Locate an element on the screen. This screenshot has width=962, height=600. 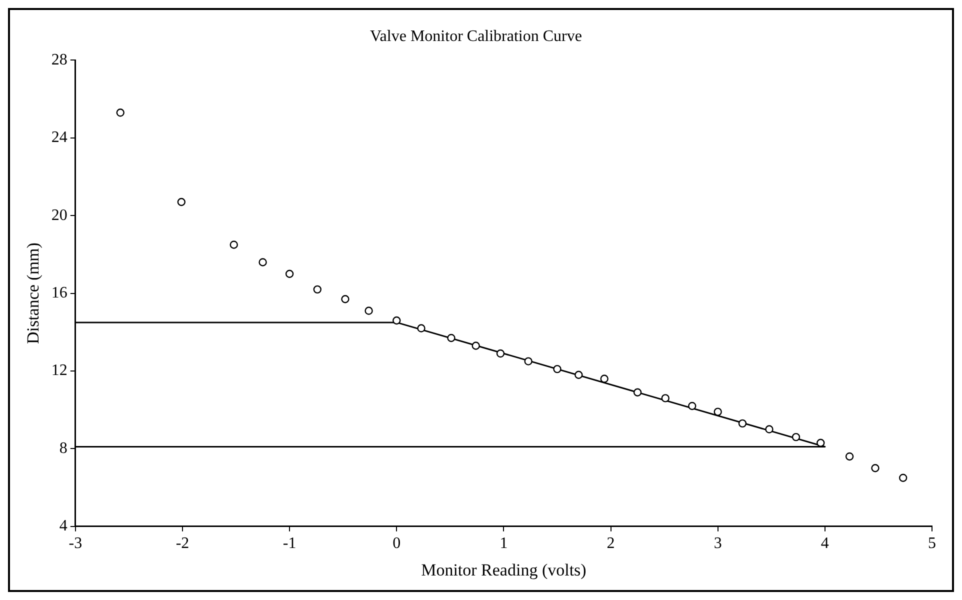
y-tick-label: 20 is located at coordinates (59, 215).